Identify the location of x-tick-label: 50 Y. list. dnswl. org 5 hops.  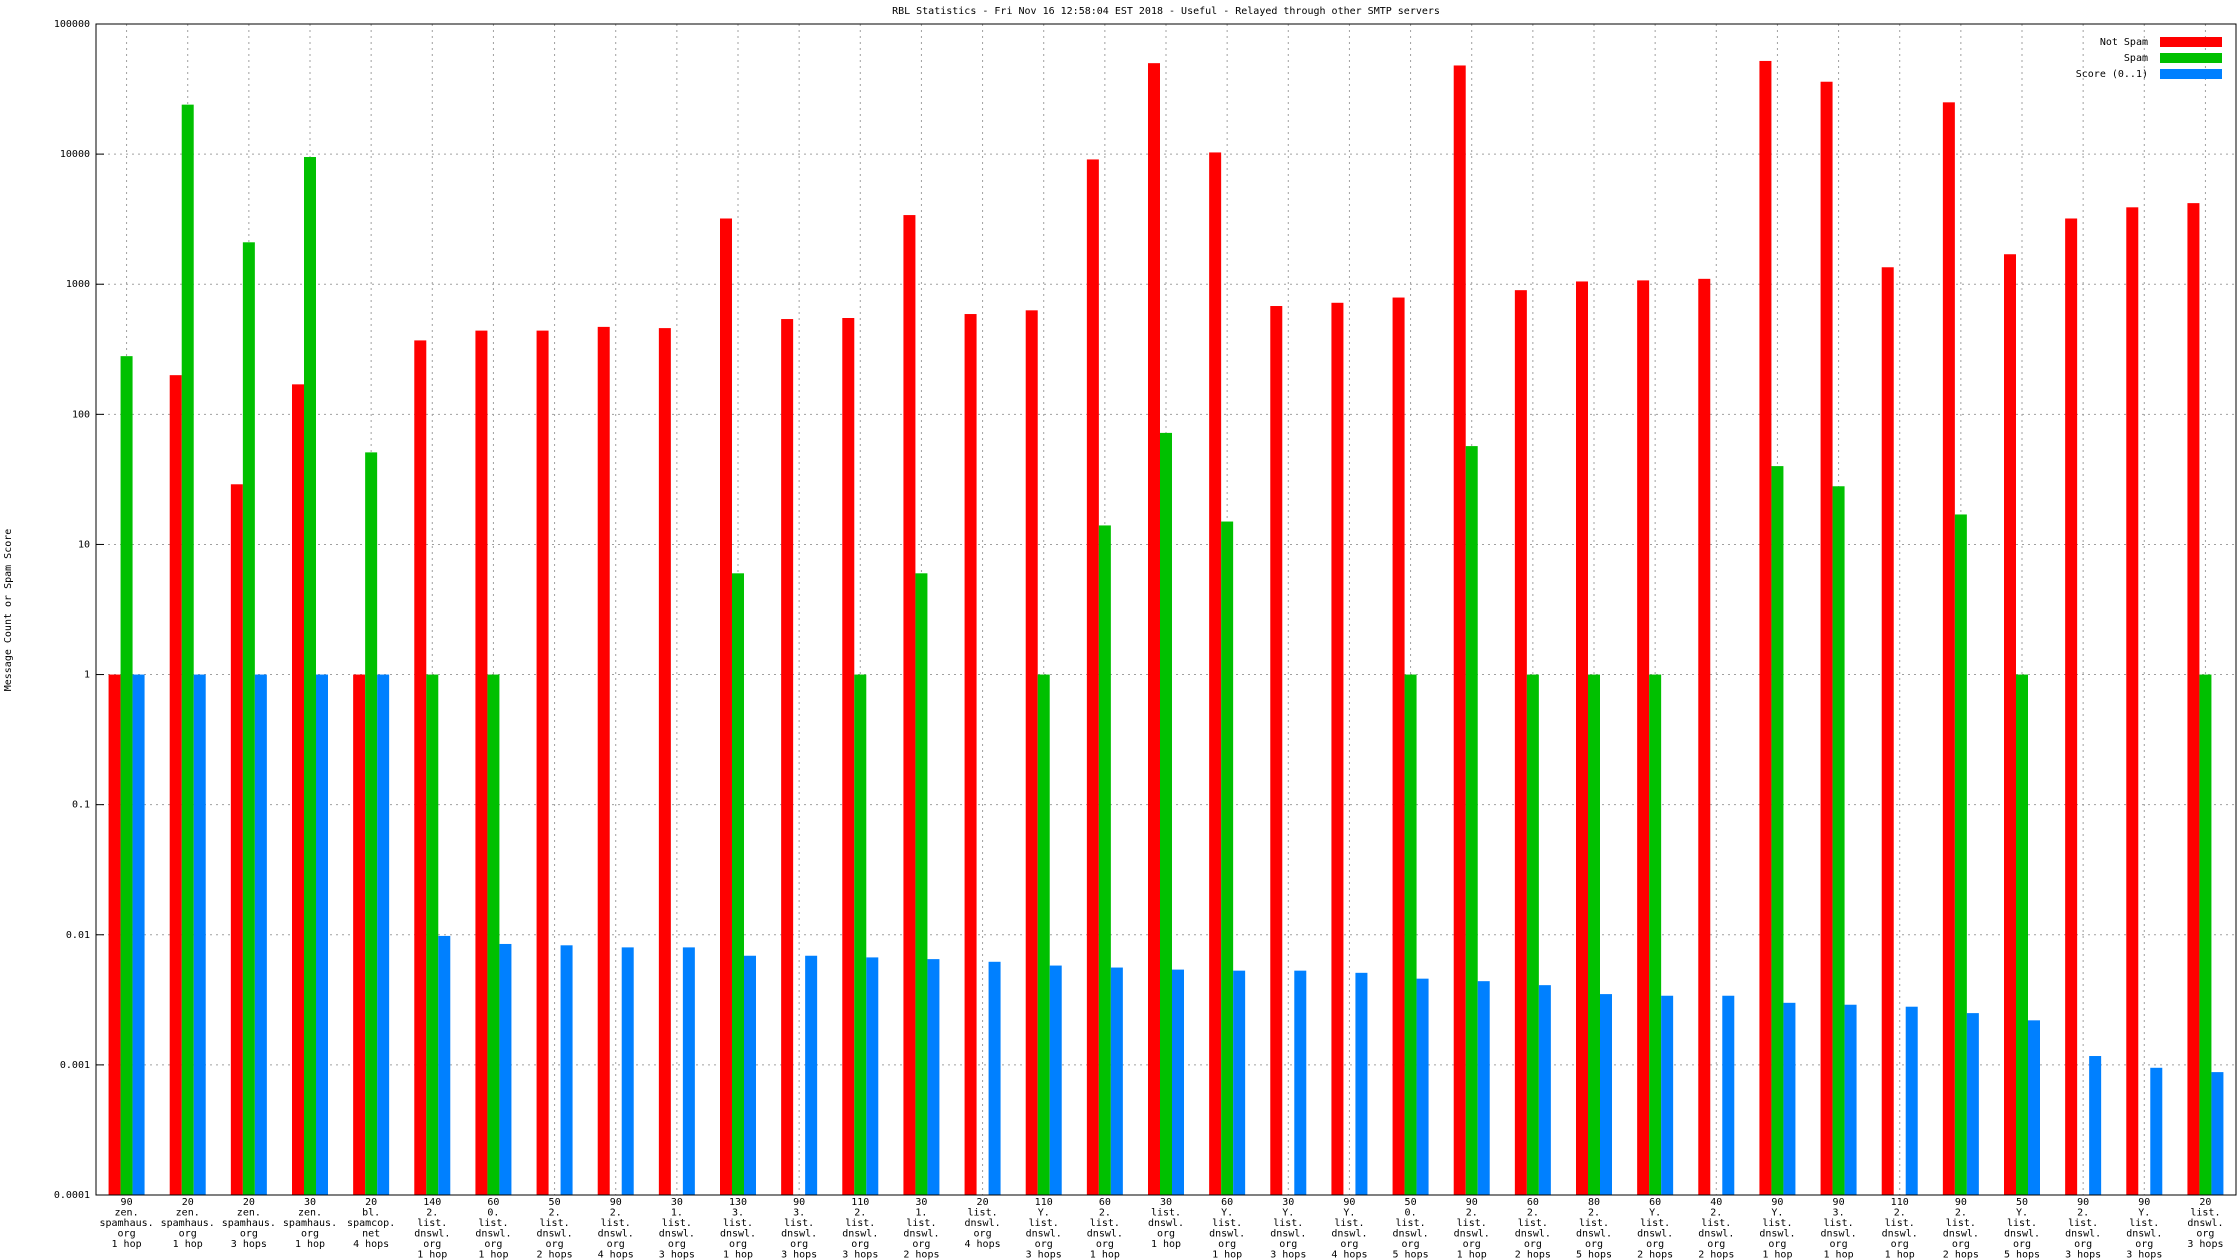
(2022, 1228).